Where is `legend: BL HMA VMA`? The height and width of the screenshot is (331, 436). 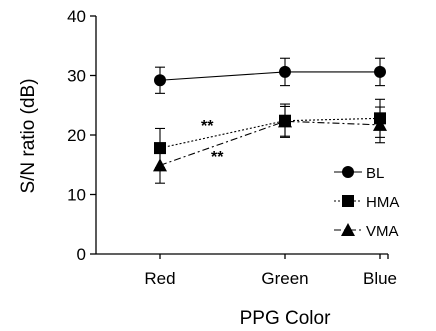 legend: BL HMA VMA is located at coordinates (366, 202).